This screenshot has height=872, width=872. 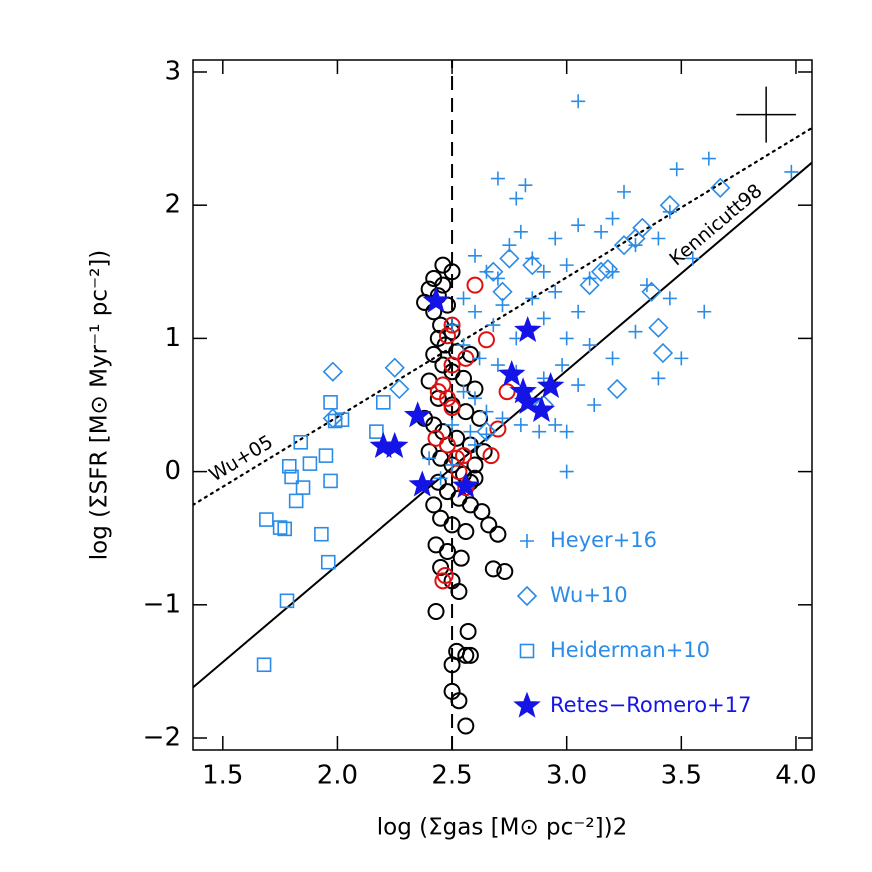 What do you see at coordinates (222, 776) in the screenshot?
I see `x-tick-label: 1.5` at bounding box center [222, 776].